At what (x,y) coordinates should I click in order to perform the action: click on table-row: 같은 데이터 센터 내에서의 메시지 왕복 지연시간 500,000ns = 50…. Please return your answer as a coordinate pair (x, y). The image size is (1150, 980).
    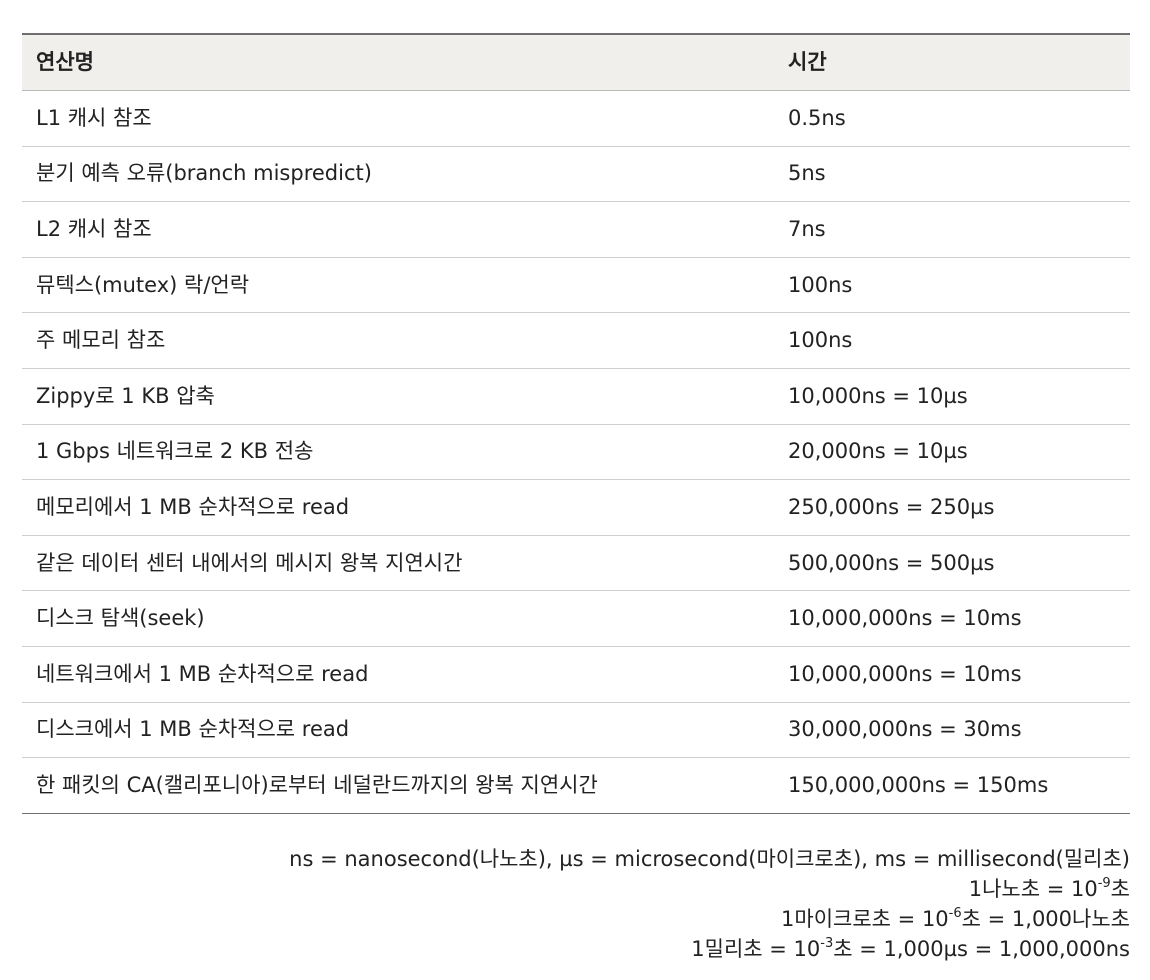
    Looking at the image, I should click on (576, 564).